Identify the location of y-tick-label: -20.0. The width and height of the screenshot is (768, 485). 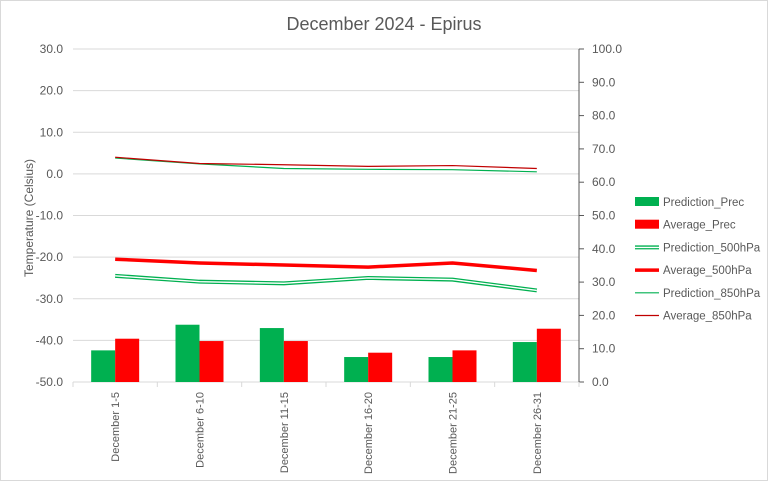
(50, 257).